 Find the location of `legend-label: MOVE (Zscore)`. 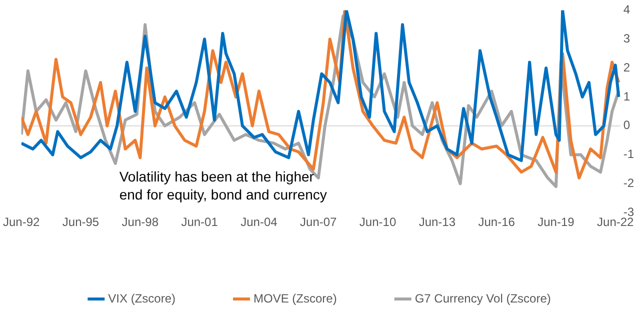

legend-label: MOVE (Zscore) is located at coordinates (295, 298).